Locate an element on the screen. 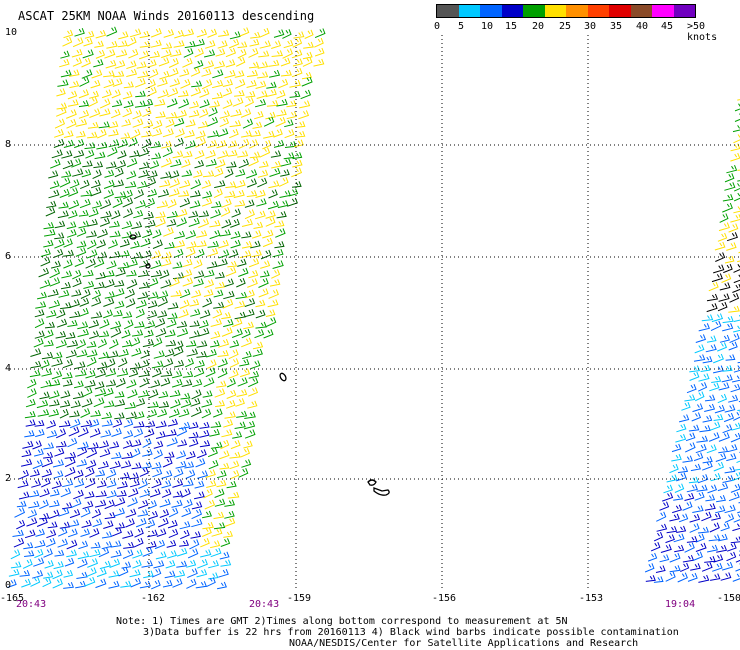  legend-swatch is located at coordinates (663, 11).